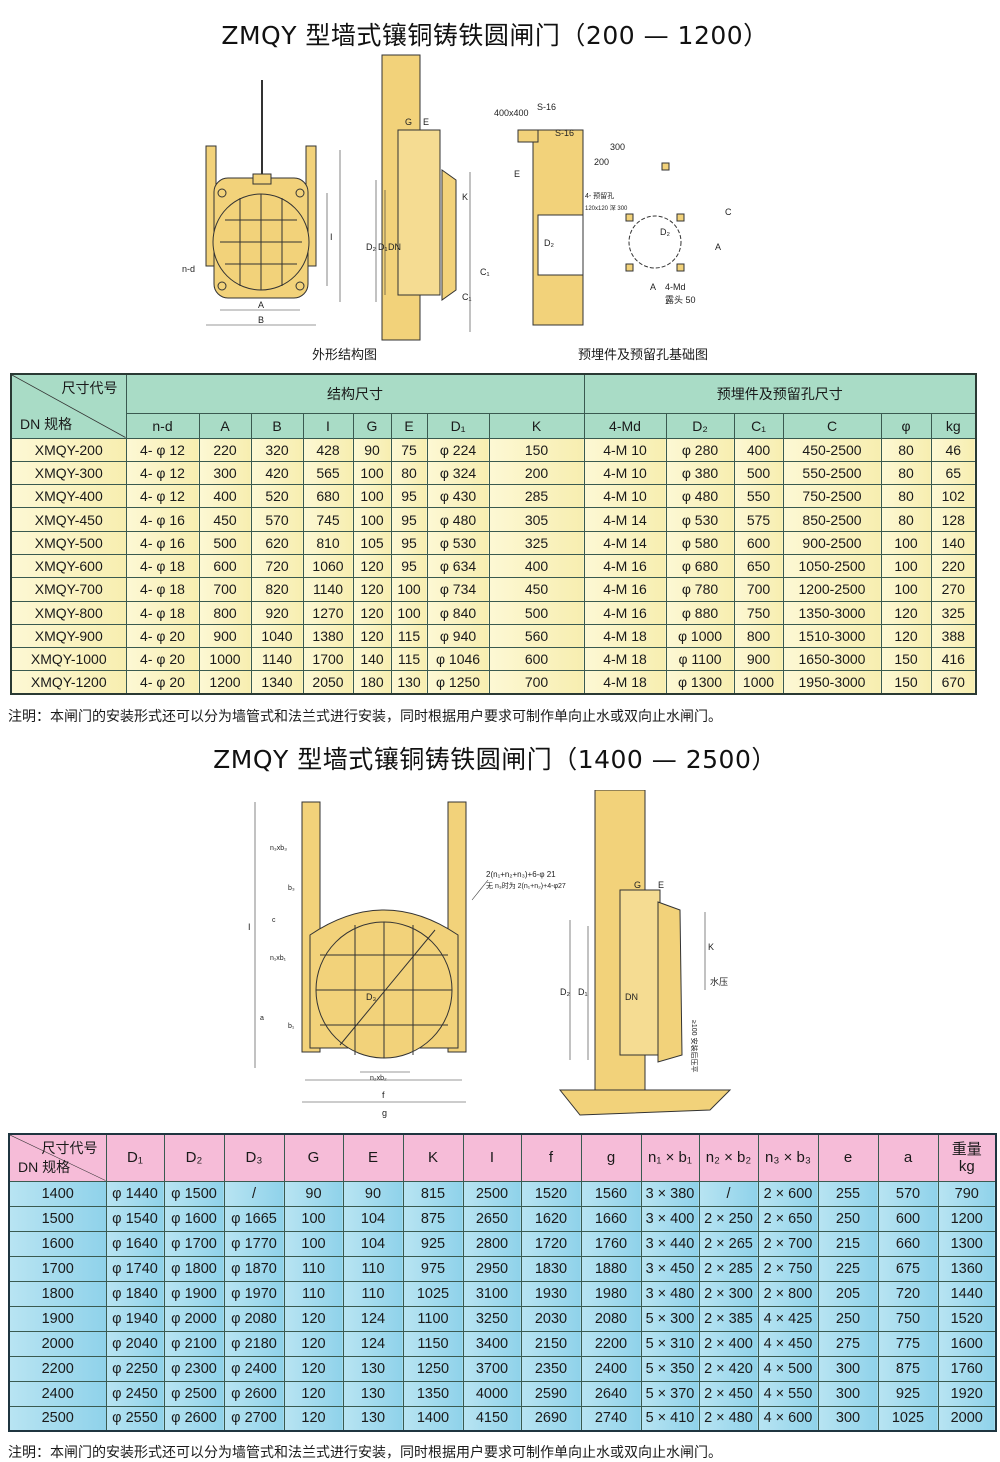 Image resolution: width=1000 pixels, height=1462 pixels. I want to click on table-cell: 1200, so click(967, 1218).